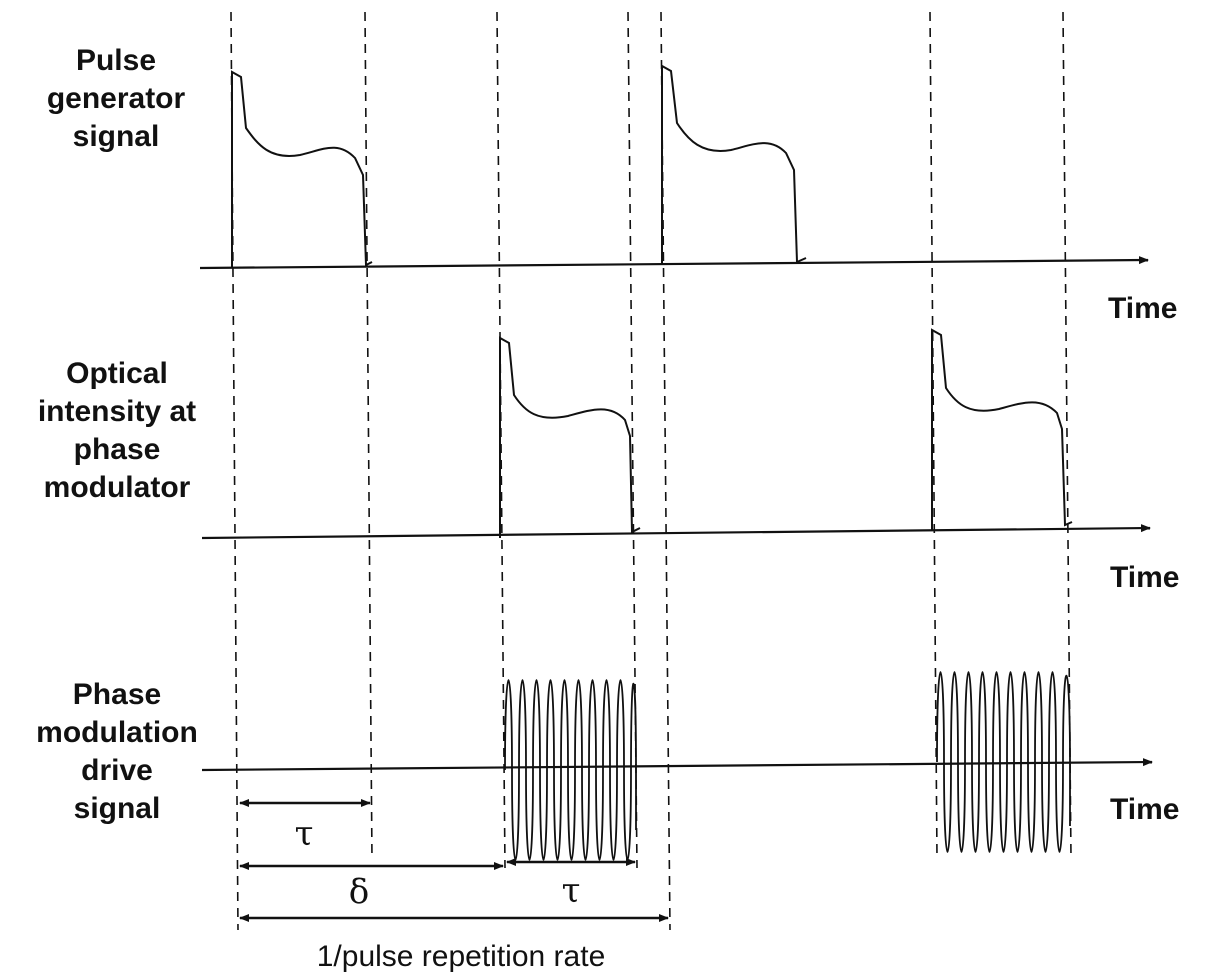 The width and height of the screenshot is (1207, 980). I want to click on label-line: Optical, so click(117, 373).